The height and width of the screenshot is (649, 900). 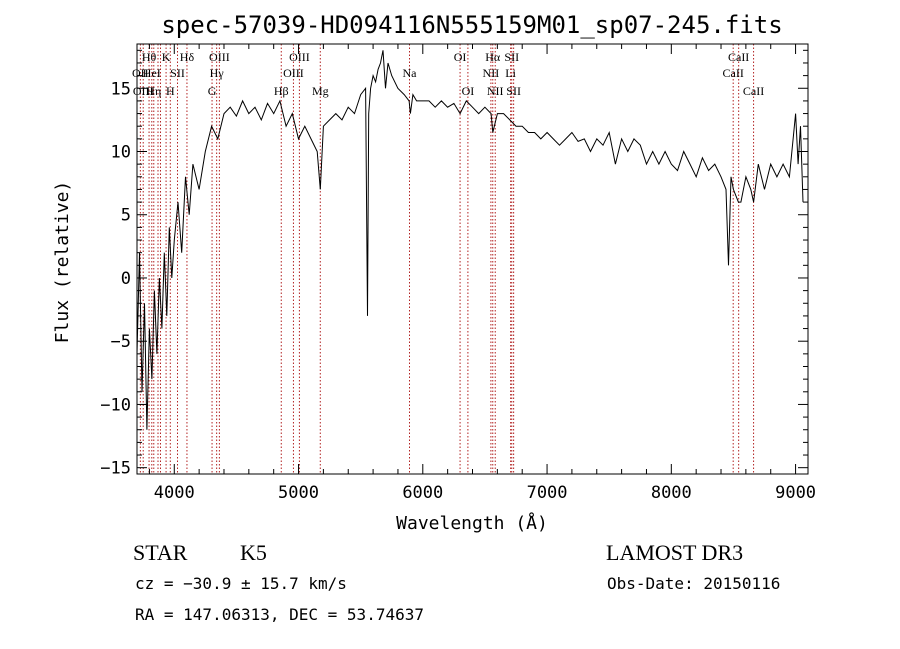 What do you see at coordinates (187, 57) in the screenshot?
I see `line-label-10: Hδ` at bounding box center [187, 57].